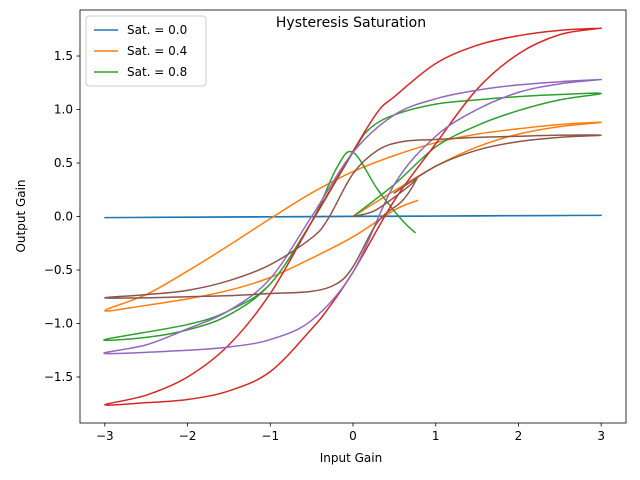 The image size is (640, 480). I want to click on legend: Sat. = 0.0 Sat. = 0.4 Sat. = 0.8, so click(146, 51).